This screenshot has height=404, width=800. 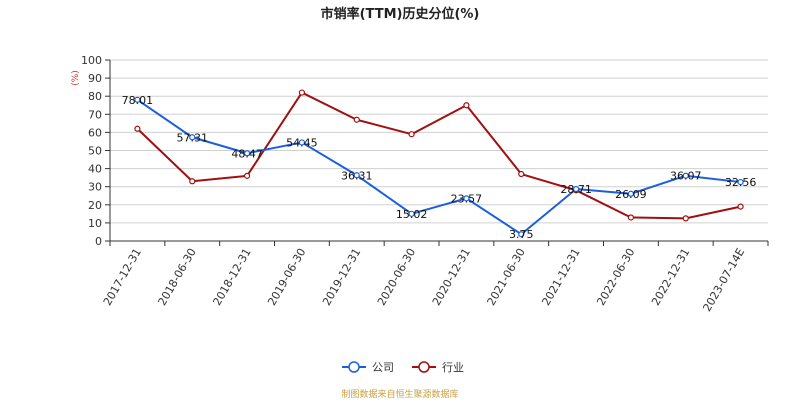 What do you see at coordinates (399, 394) in the screenshot?
I see `footer-source: 制图数据来自恒生聚源数据库` at bounding box center [399, 394].